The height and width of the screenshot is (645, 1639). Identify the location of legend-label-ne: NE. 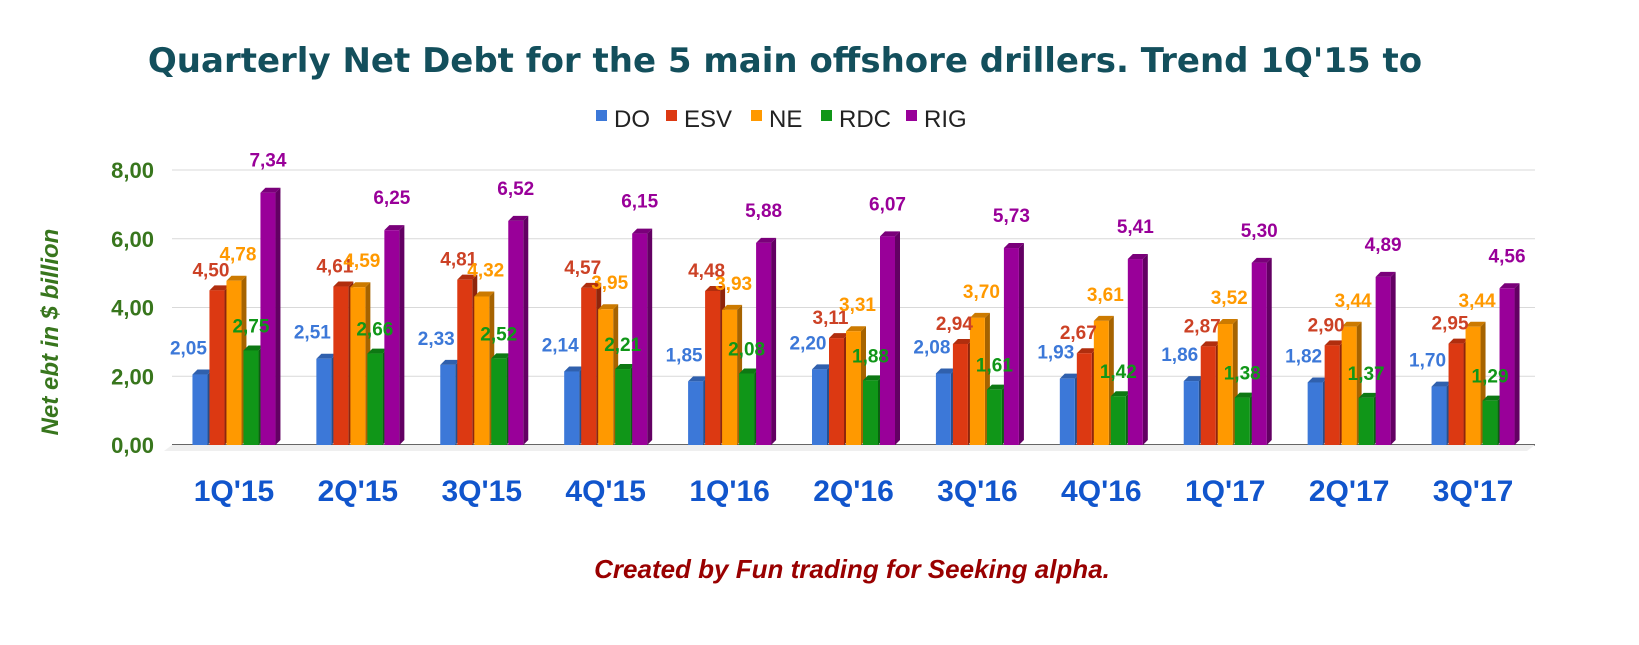
(785, 119).